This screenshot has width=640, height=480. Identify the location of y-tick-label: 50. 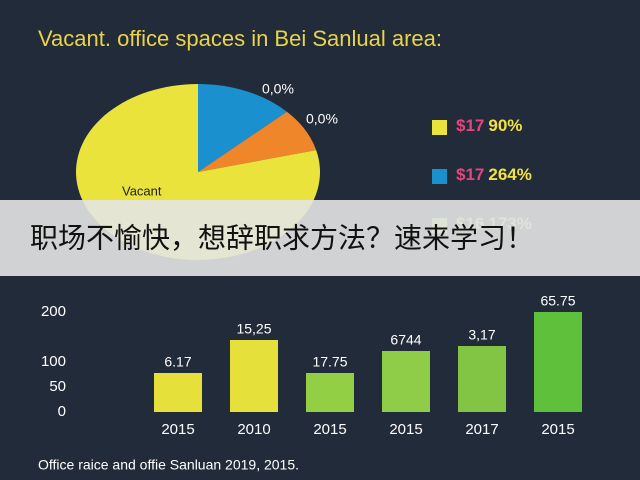
(57, 386).